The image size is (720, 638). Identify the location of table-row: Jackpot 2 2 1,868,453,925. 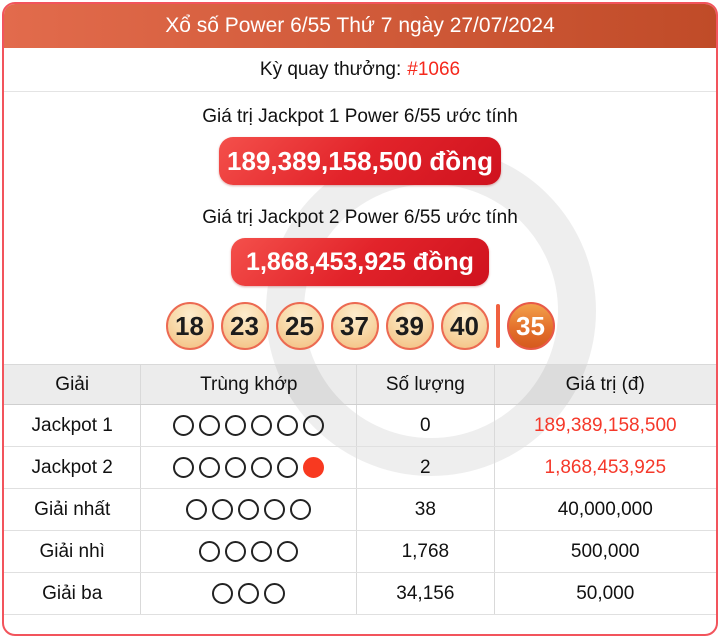
(360, 468).